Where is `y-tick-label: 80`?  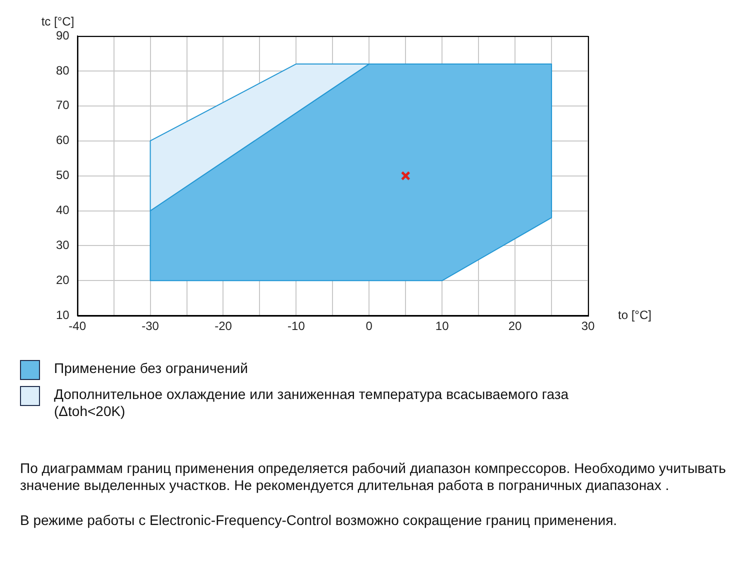 y-tick-label: 80 is located at coordinates (63, 70).